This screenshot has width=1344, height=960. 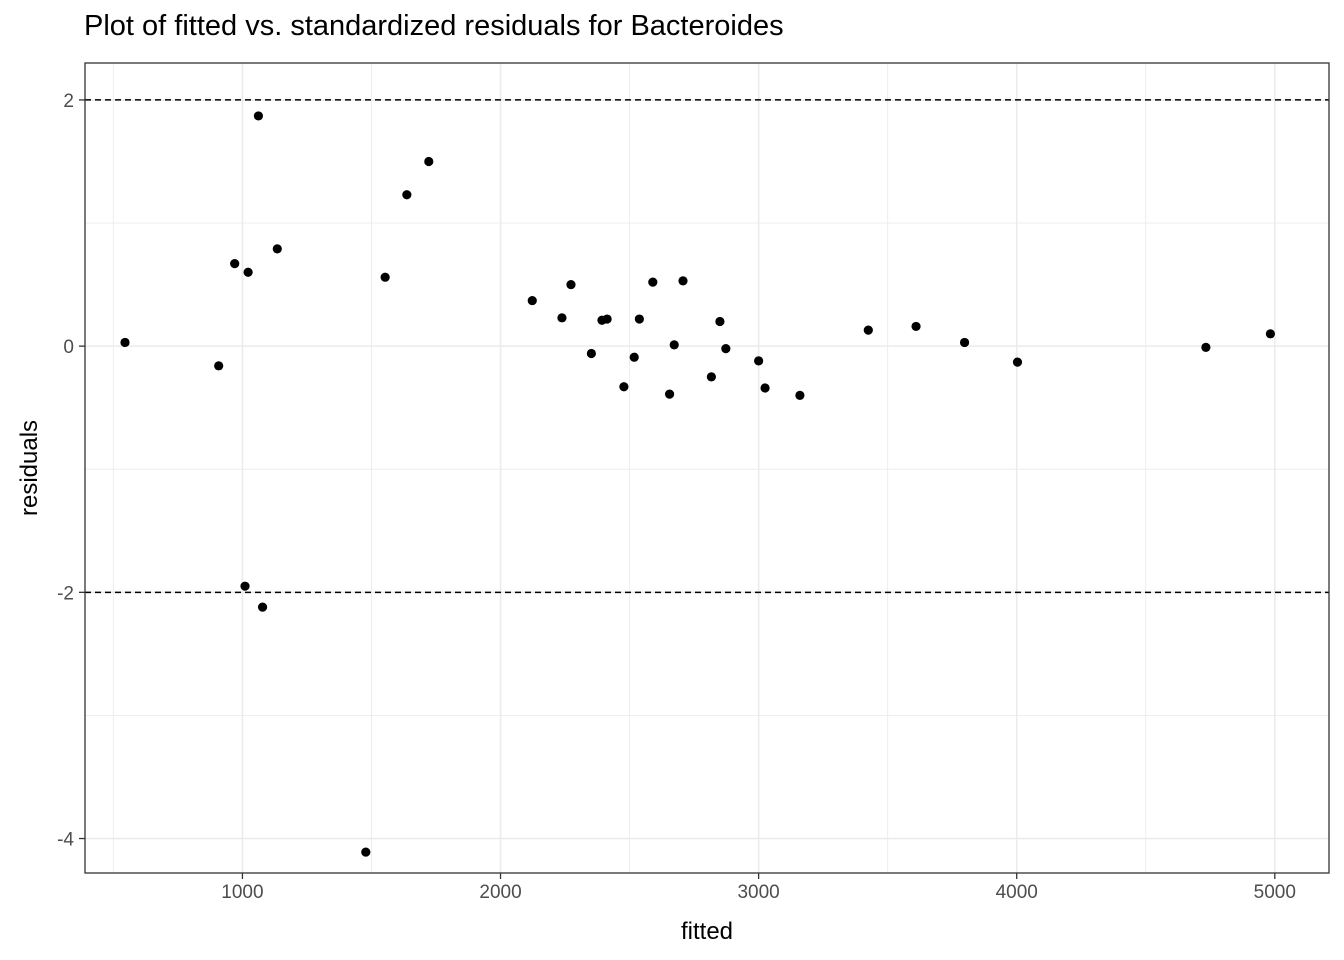 I want to click on x-tick-label: 4000, so click(x=1017, y=892).